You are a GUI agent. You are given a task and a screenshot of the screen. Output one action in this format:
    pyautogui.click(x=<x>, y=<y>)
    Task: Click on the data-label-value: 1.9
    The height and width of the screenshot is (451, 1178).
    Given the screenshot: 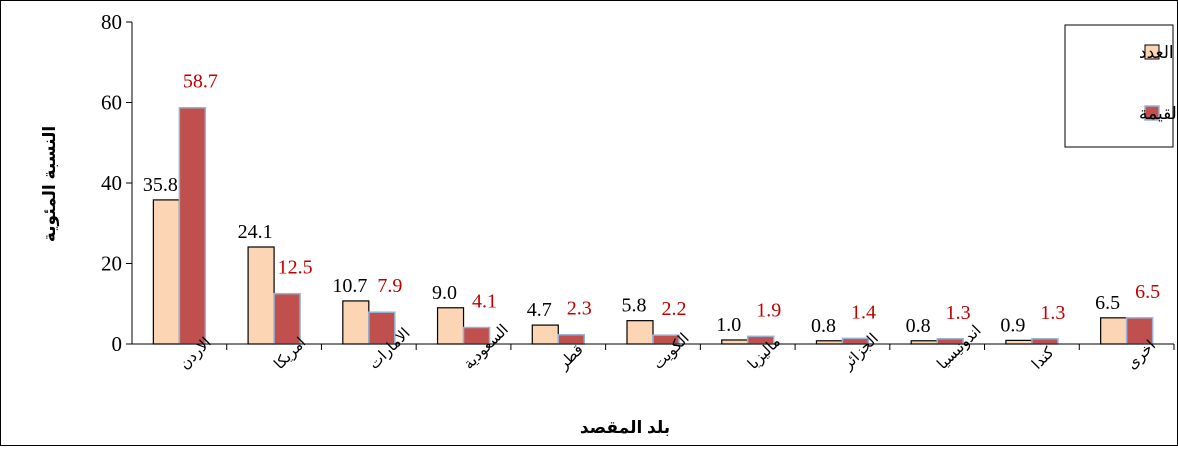 What is the action you would take?
    pyautogui.click(x=768, y=310)
    